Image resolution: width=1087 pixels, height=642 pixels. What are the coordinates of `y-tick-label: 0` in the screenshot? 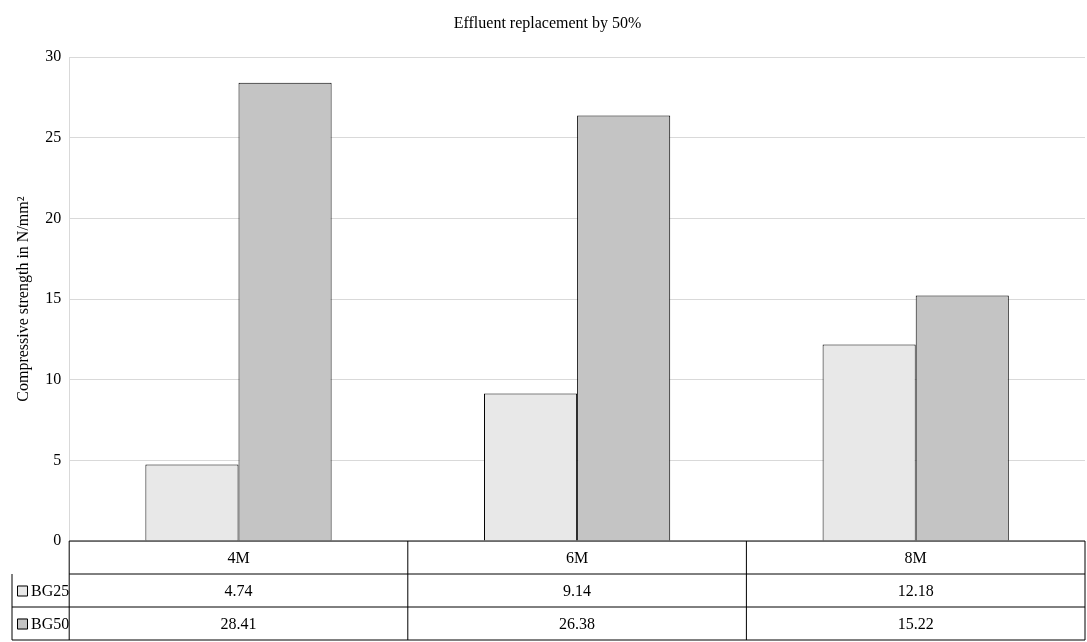 It's located at (57, 540).